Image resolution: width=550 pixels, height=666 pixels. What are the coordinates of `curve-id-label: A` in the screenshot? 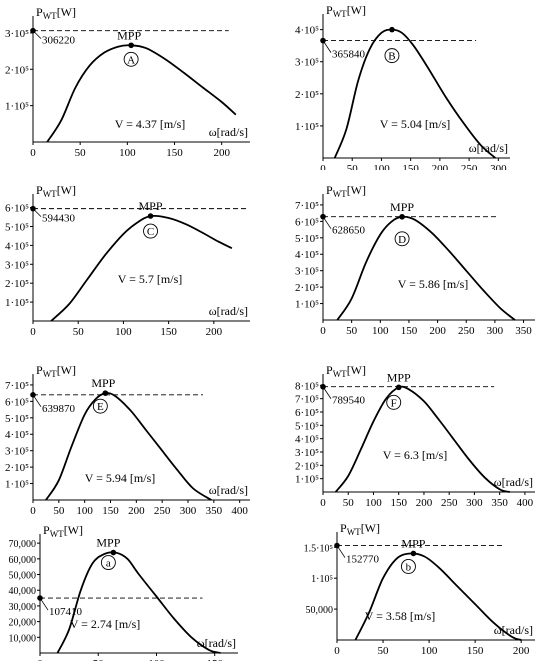 It's located at (131, 60).